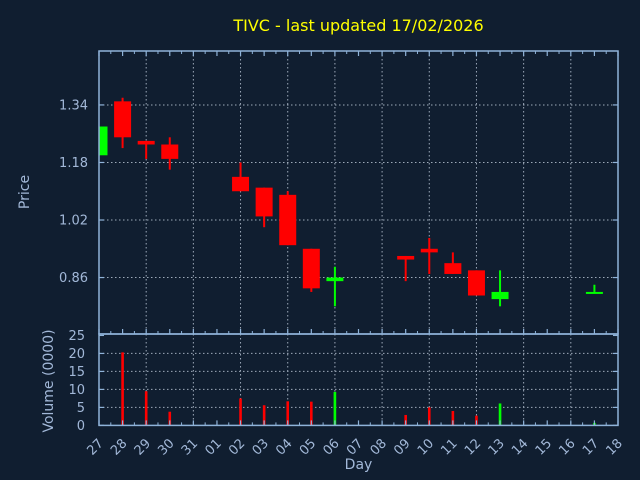 The height and width of the screenshot is (480, 640). What do you see at coordinates (379, 447) in the screenshot?
I see `x-tick-label: 08` at bounding box center [379, 447].